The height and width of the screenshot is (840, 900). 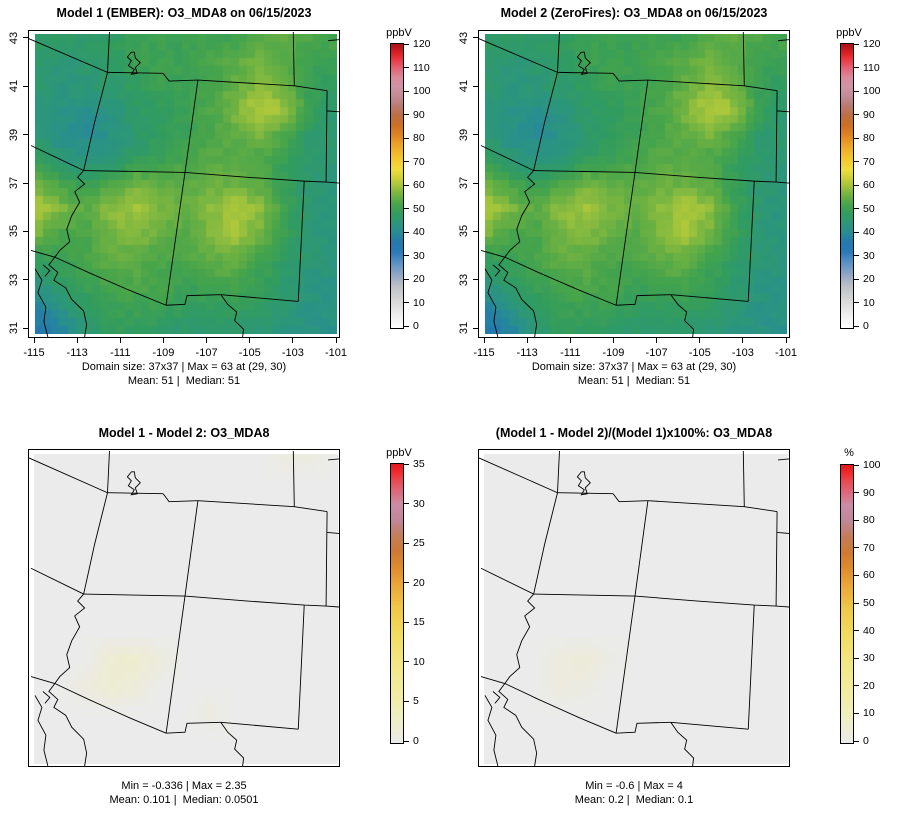 I want to click on percent-raster, so click(x=636, y=609).